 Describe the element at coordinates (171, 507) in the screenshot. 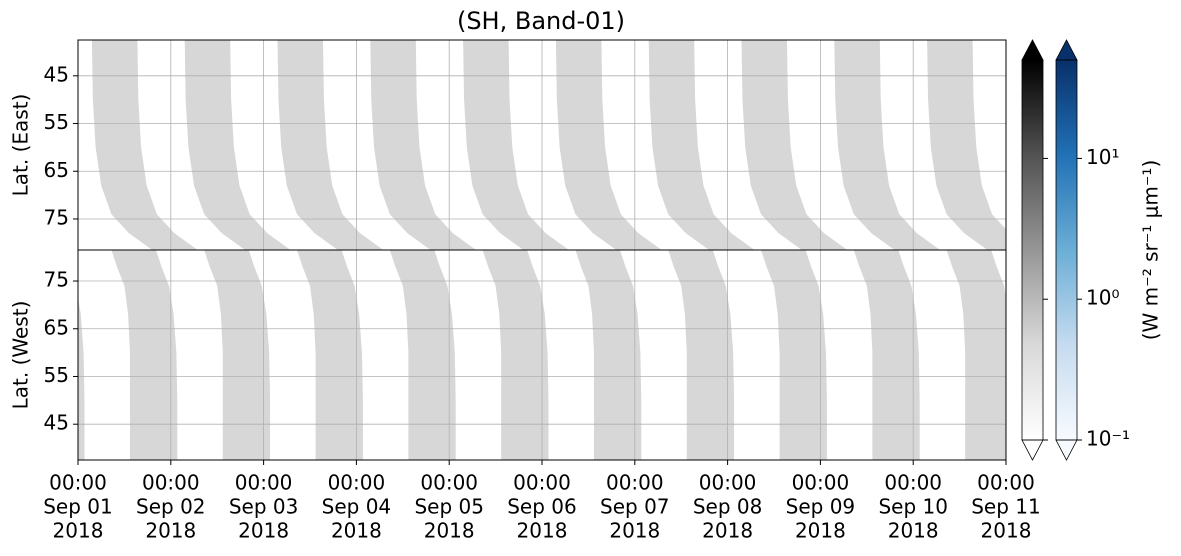

I see `x-tick-label: Sep 02` at that location.